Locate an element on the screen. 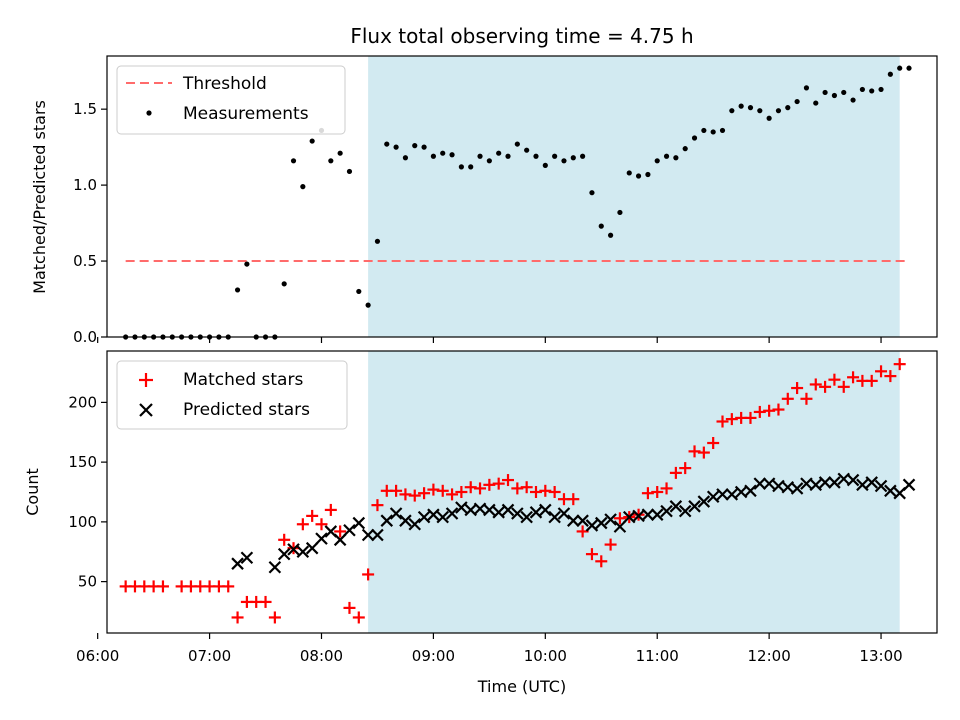 Image resolution: width=960 pixels, height=720 pixels. top-x-ticks is located at coordinates (489, 340).